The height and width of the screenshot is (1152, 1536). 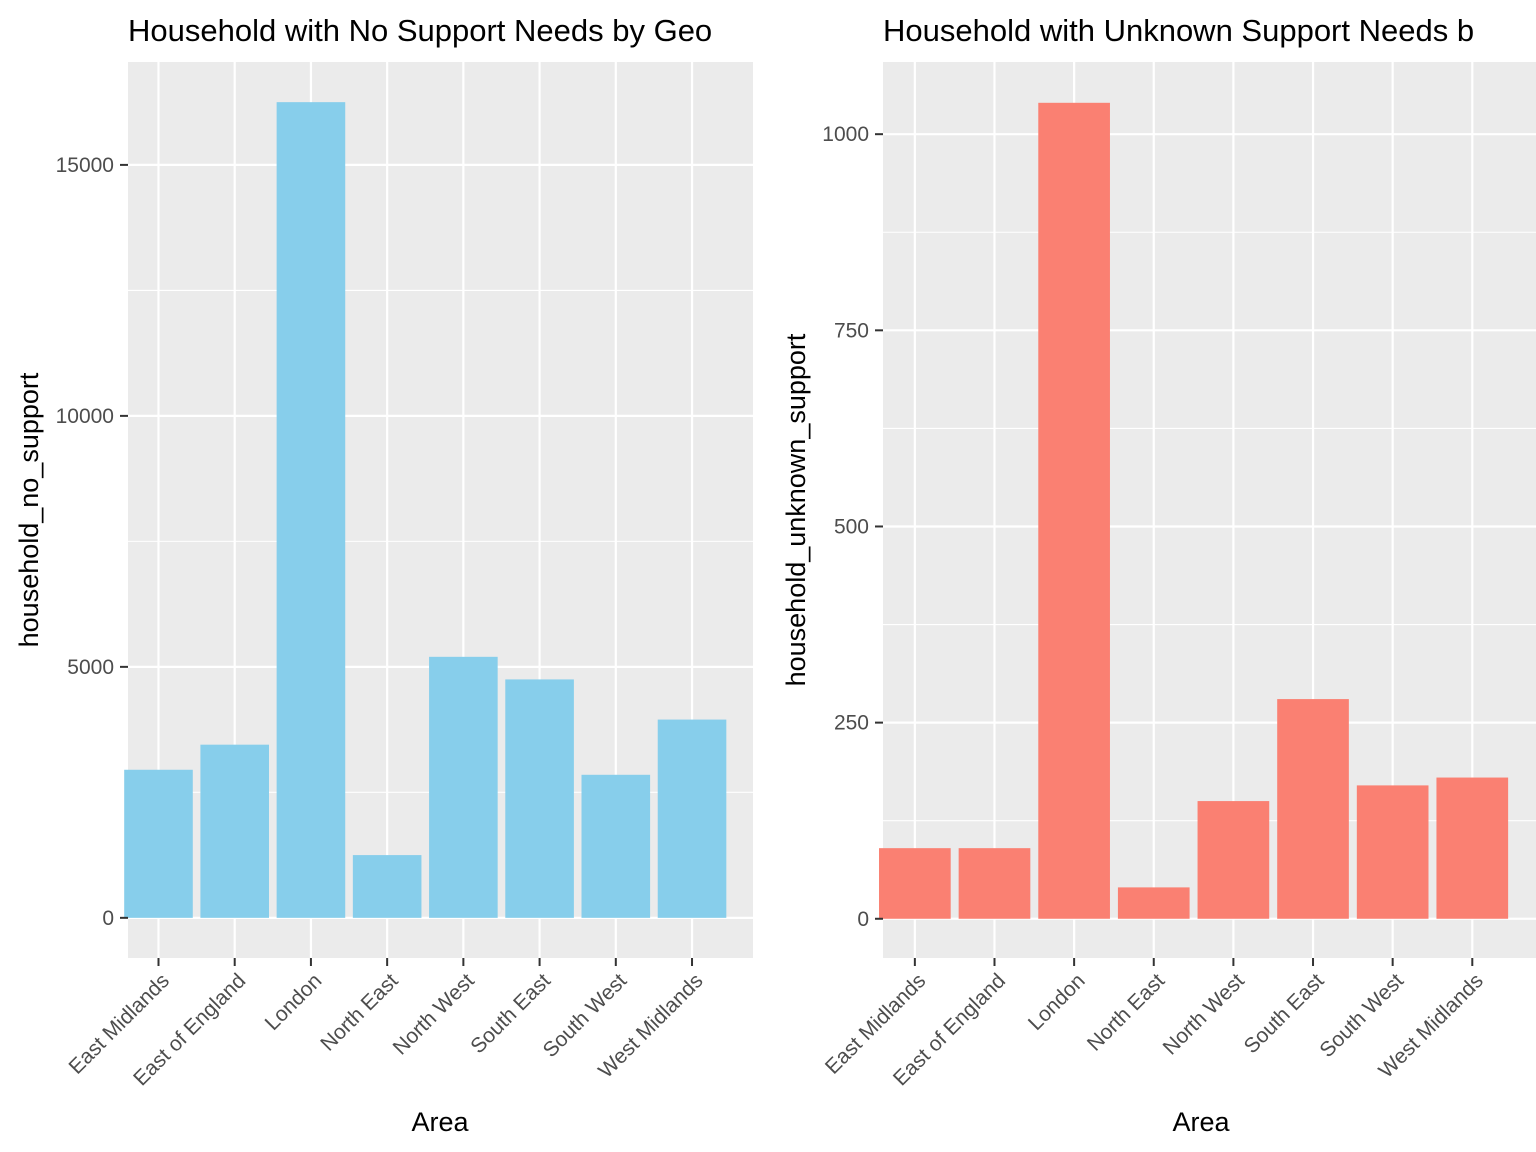 What do you see at coordinates (1178, 30) in the screenshot?
I see `chart-title: Household with Unknown Support Needs b` at bounding box center [1178, 30].